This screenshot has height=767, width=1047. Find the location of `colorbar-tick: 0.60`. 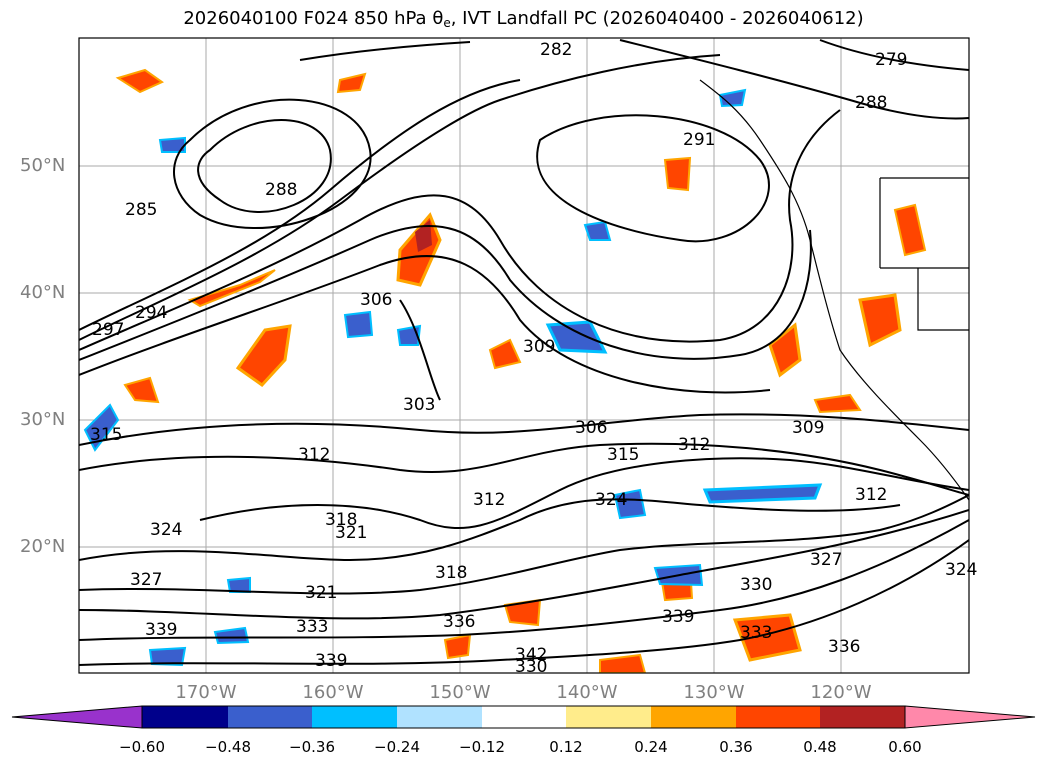

colorbar-tick: 0.60 is located at coordinates (905, 747).